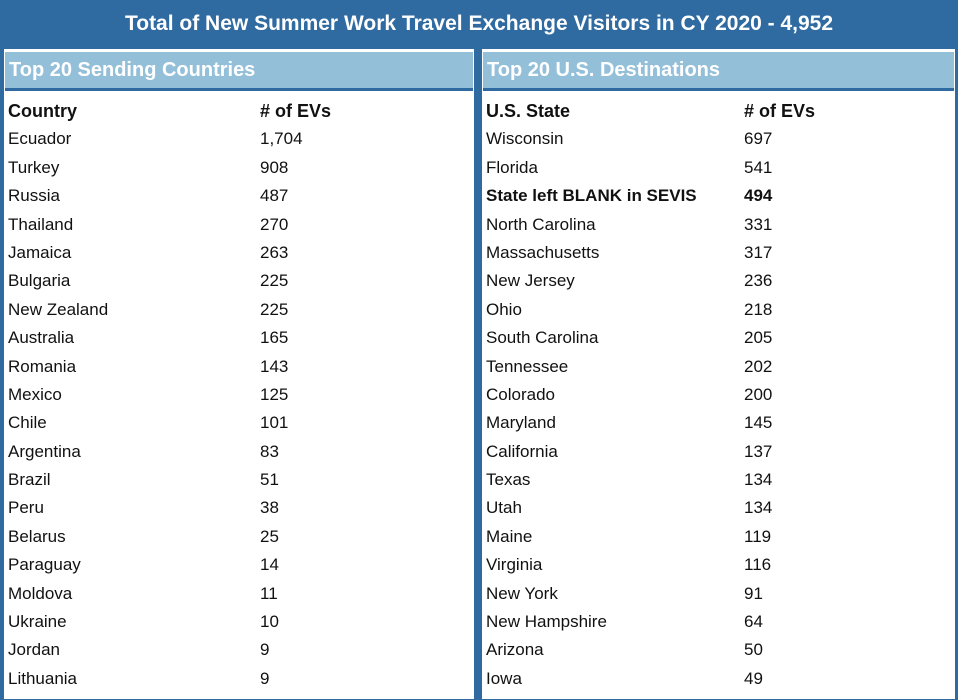  What do you see at coordinates (758, 565) in the screenshot?
I see `row-value: 116` at bounding box center [758, 565].